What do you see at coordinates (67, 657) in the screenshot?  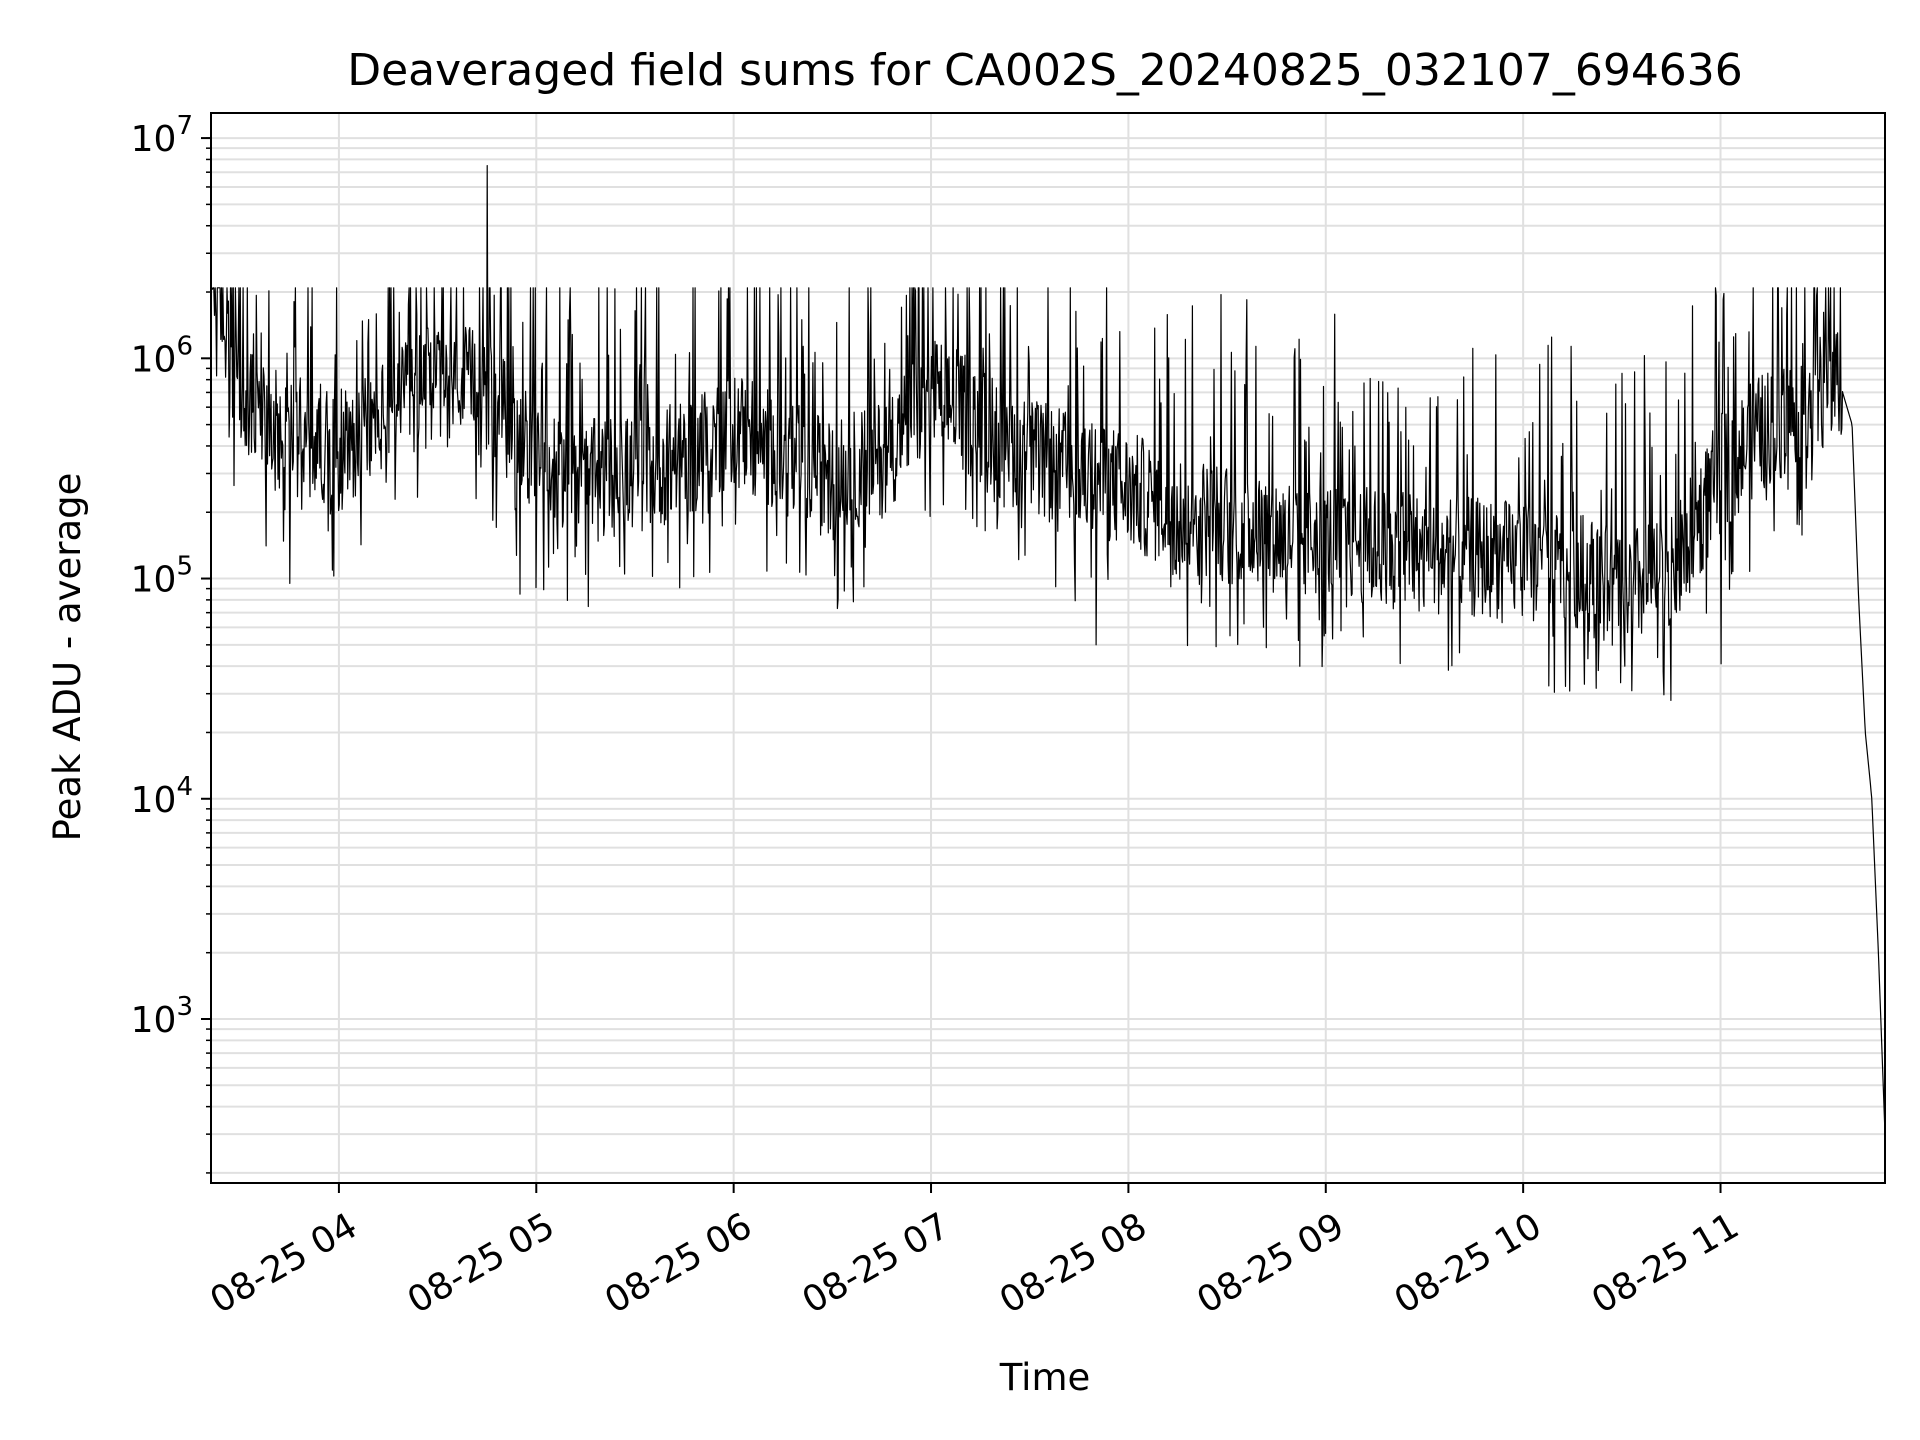 I see `y-axis-label: Peak ADU - average` at bounding box center [67, 657].